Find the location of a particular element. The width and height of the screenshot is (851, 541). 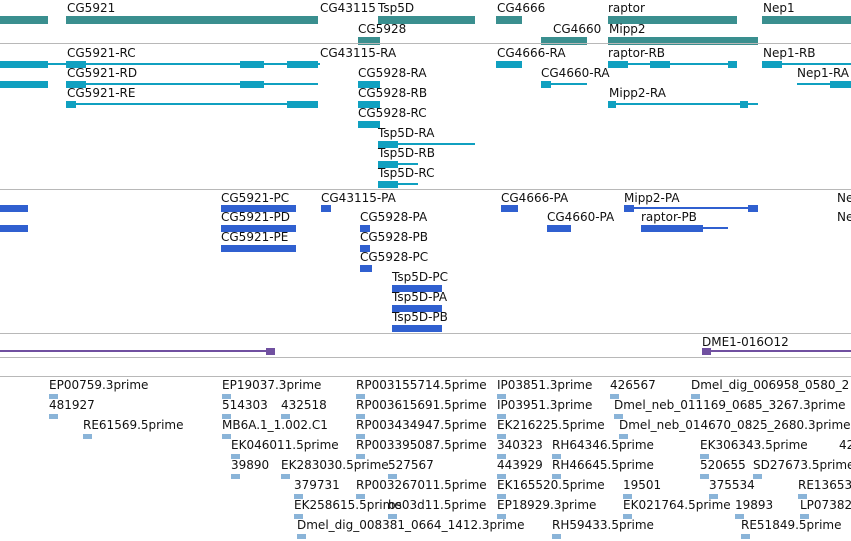

est-label: EP19037.3prime is located at coordinates (272, 385).